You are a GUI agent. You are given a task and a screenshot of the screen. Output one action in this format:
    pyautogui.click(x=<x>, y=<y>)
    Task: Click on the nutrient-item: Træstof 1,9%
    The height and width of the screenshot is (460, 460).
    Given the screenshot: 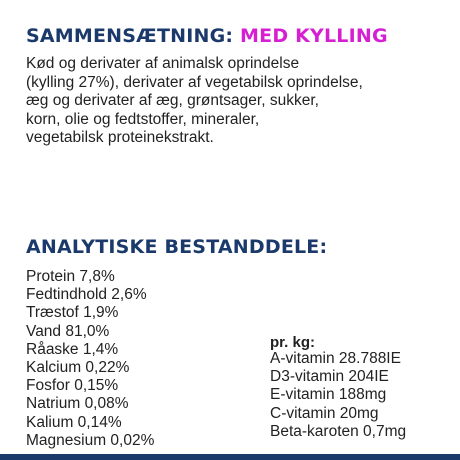 What is the action you would take?
    pyautogui.click(x=72, y=313)
    